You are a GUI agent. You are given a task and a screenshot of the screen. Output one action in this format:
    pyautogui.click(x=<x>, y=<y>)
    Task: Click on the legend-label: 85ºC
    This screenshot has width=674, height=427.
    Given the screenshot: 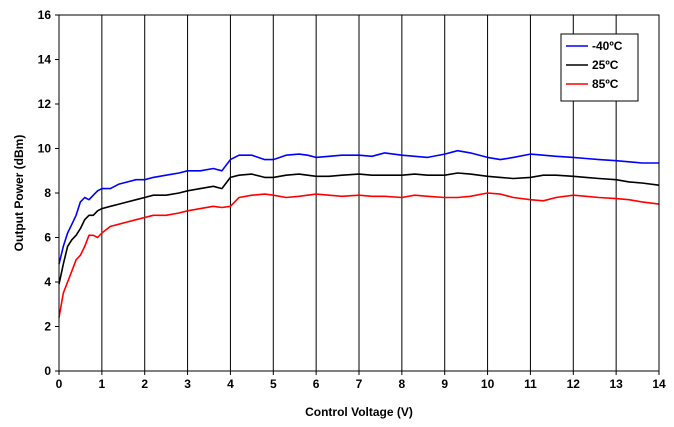 What is the action you would take?
    pyautogui.click(x=605, y=84)
    